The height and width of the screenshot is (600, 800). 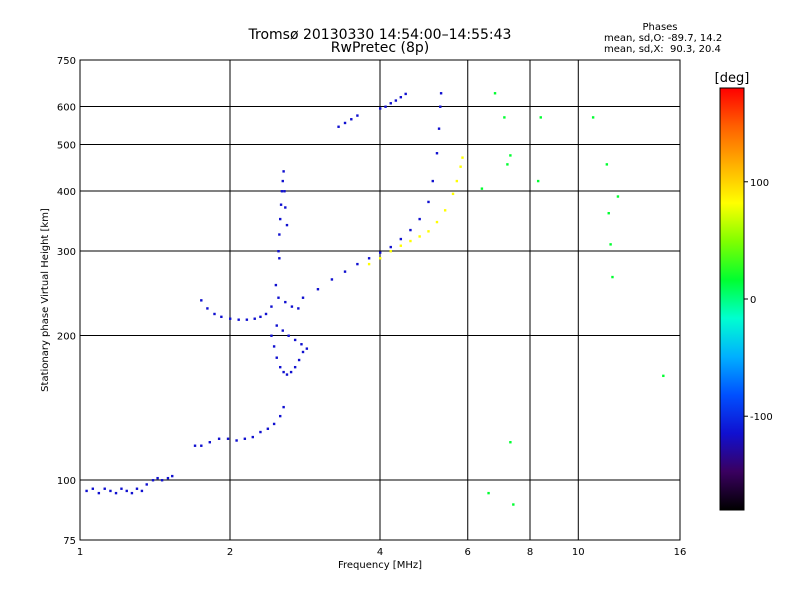 What do you see at coordinates (66, 146) in the screenshot?
I see `y-tick-label: 500` at bounding box center [66, 146].